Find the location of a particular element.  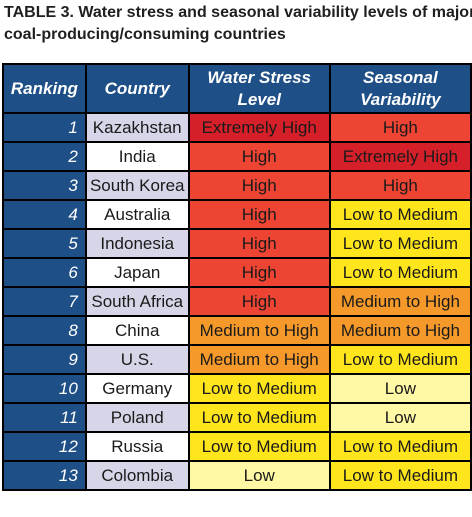

table-row: 13 Colombia Low Low to Medium is located at coordinates (237, 475).